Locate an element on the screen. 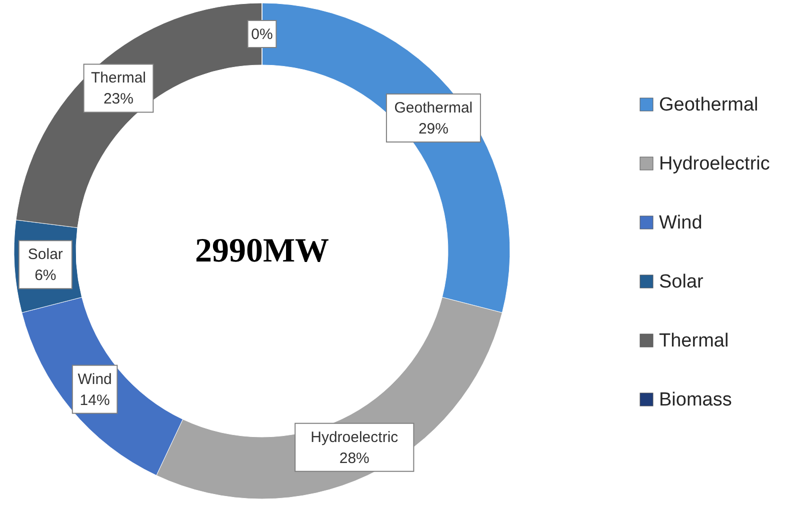 The width and height of the screenshot is (797, 505). legend-label: Wind is located at coordinates (680, 223).